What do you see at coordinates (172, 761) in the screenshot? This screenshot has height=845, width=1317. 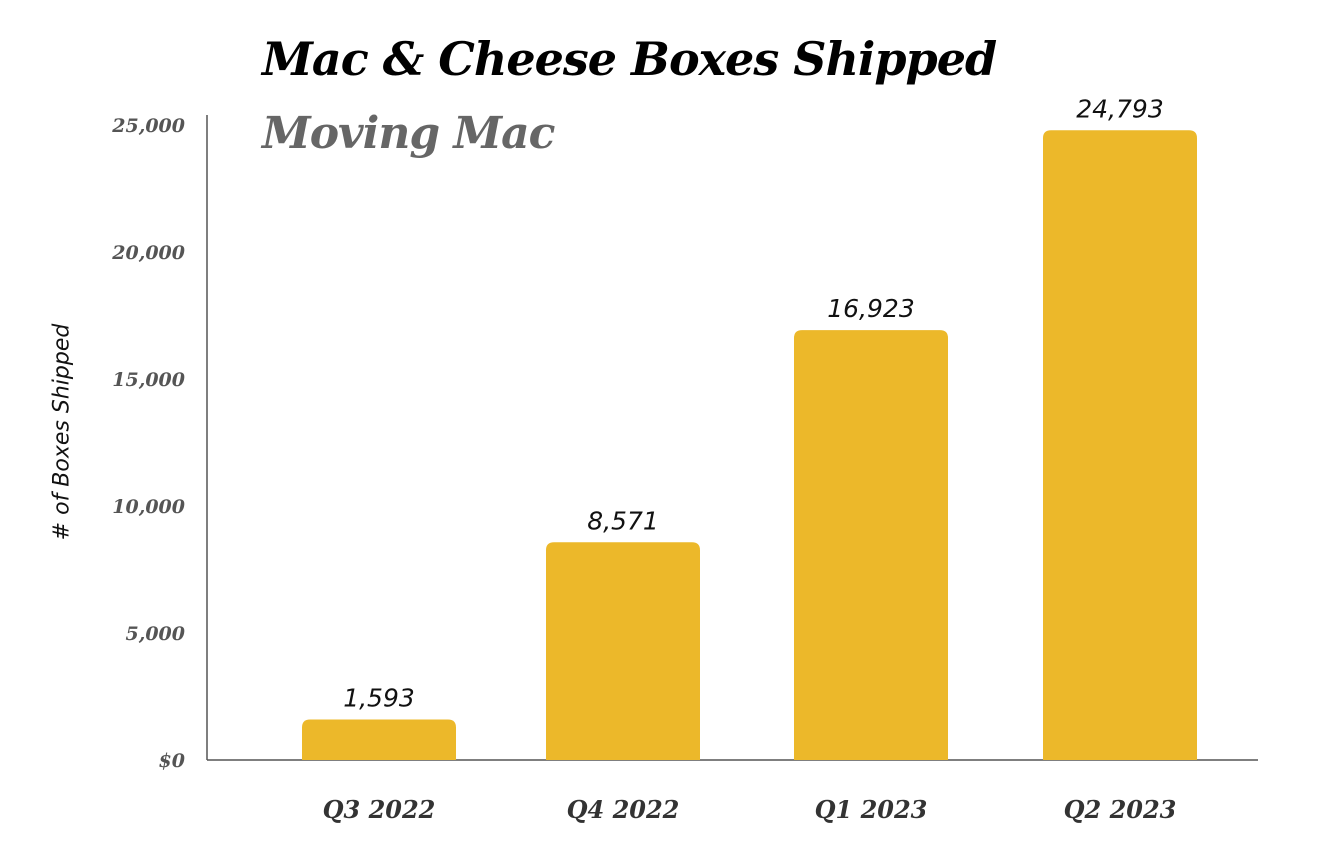 I see `y-tick-label: $0` at bounding box center [172, 761].